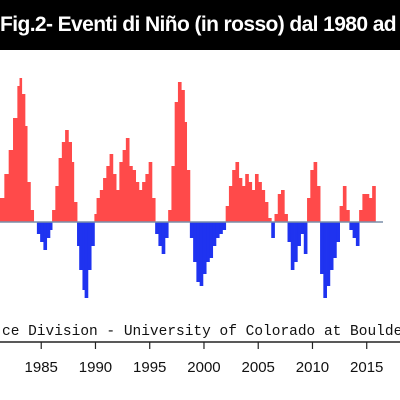 This screenshot has height=400, width=400. Describe the element at coordinates (41, 367) in the screenshot. I see `x-tick-label: 1985` at that location.